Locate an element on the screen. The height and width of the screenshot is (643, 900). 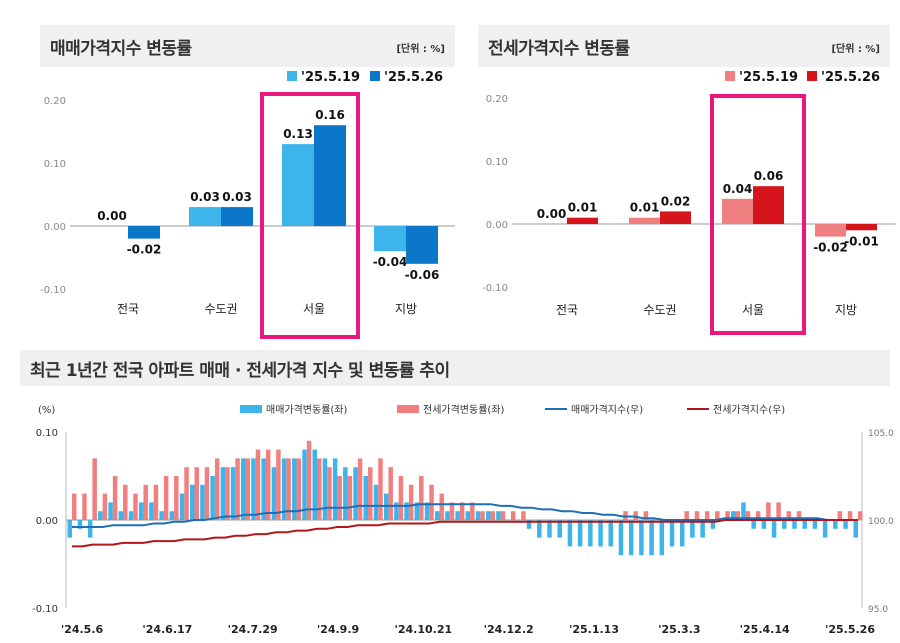
jeonse-ytick-label: 0.00 is located at coordinates (497, 225).